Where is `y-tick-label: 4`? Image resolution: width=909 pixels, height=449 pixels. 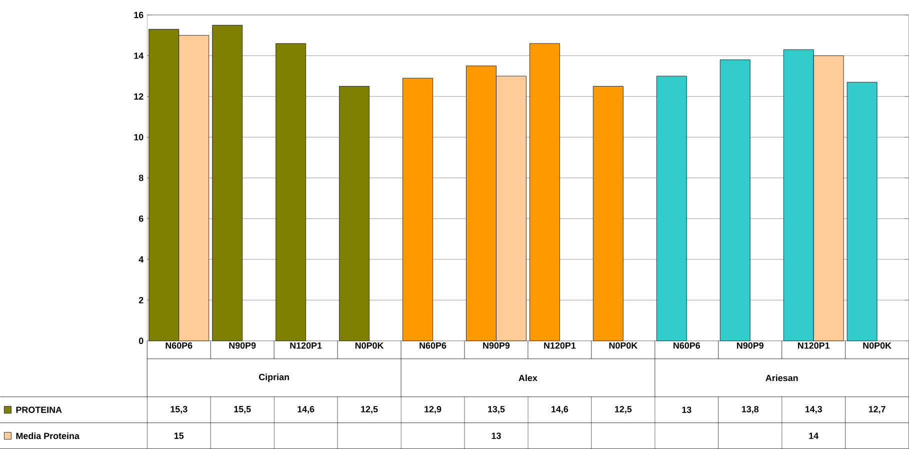 y-tick-label: 4 is located at coordinates (141, 259).